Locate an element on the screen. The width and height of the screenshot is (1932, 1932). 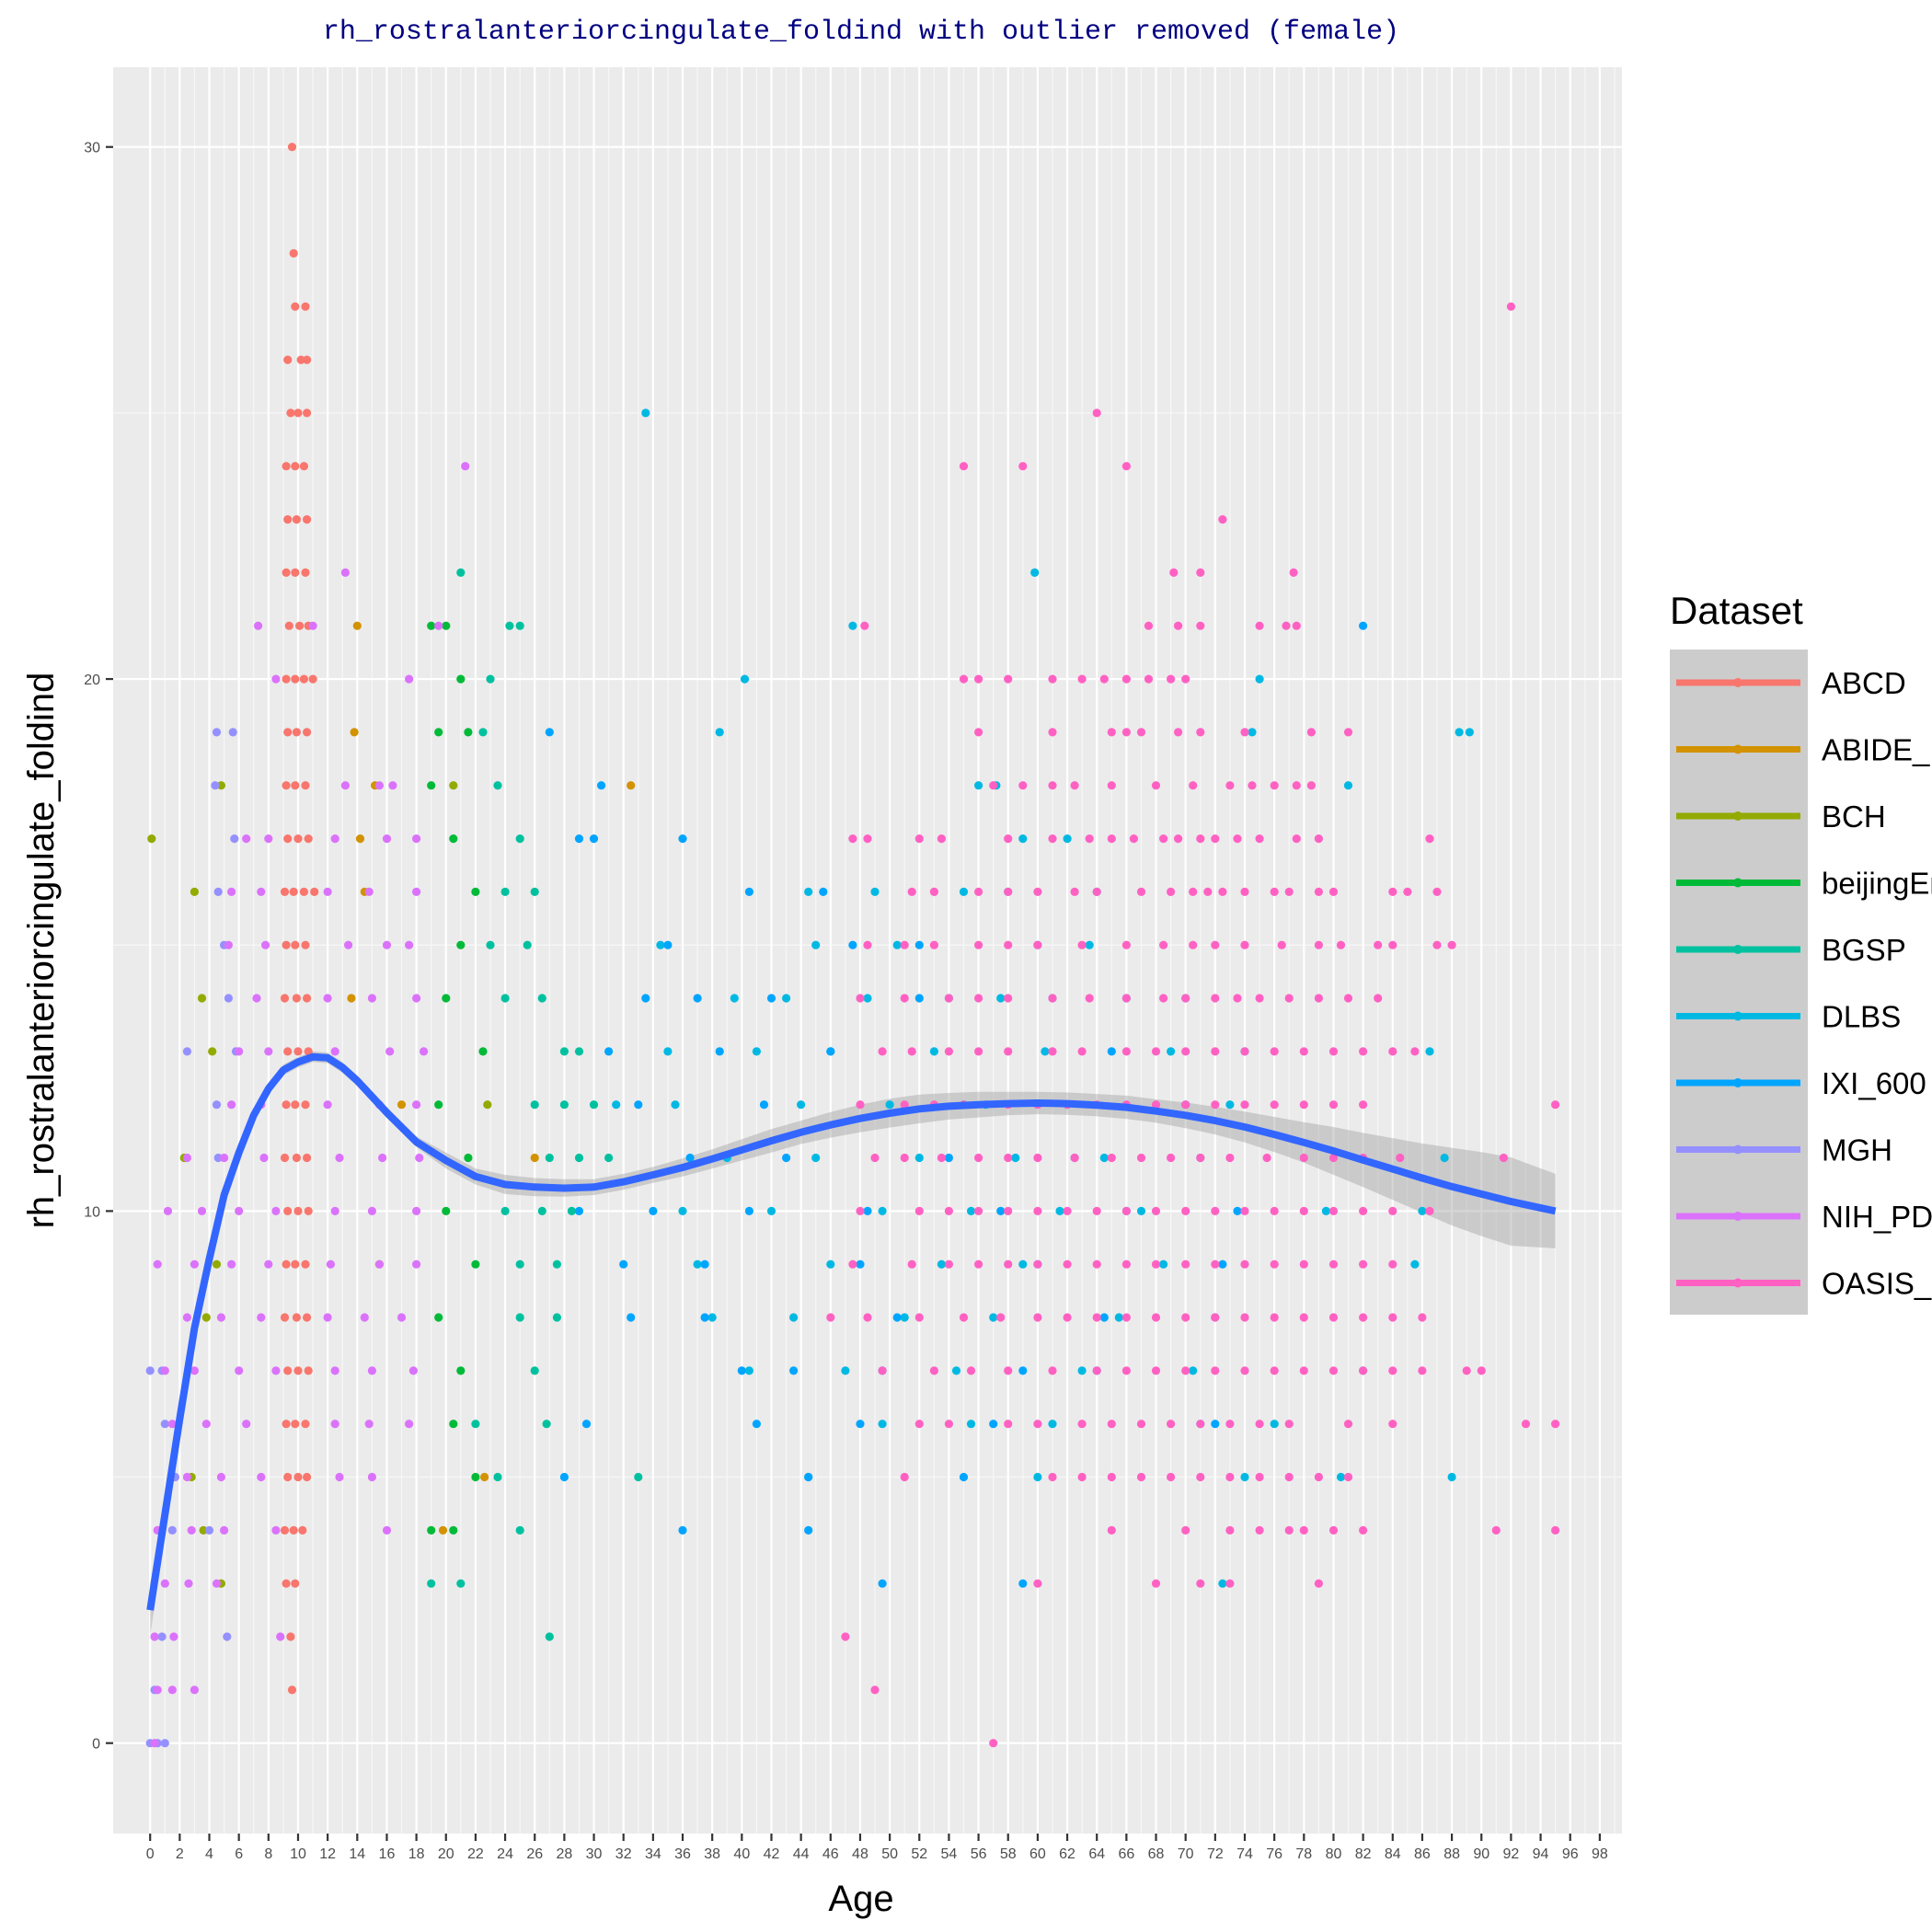
x-tick-label: 28 is located at coordinates (564, 1854).